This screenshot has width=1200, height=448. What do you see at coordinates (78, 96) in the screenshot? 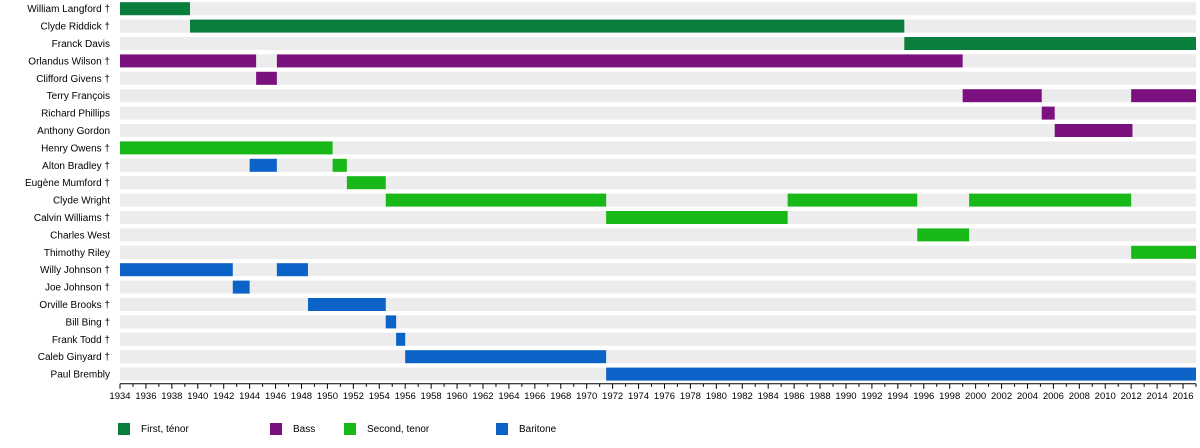
I see `member-label-terry-francois: Terry François` at bounding box center [78, 96].